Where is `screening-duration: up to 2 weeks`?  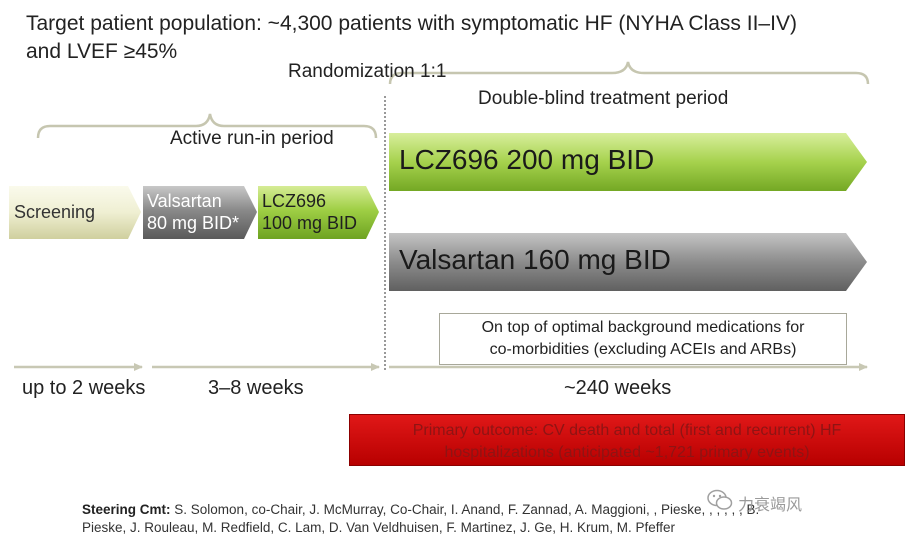 screening-duration: up to 2 weeks is located at coordinates (84, 388).